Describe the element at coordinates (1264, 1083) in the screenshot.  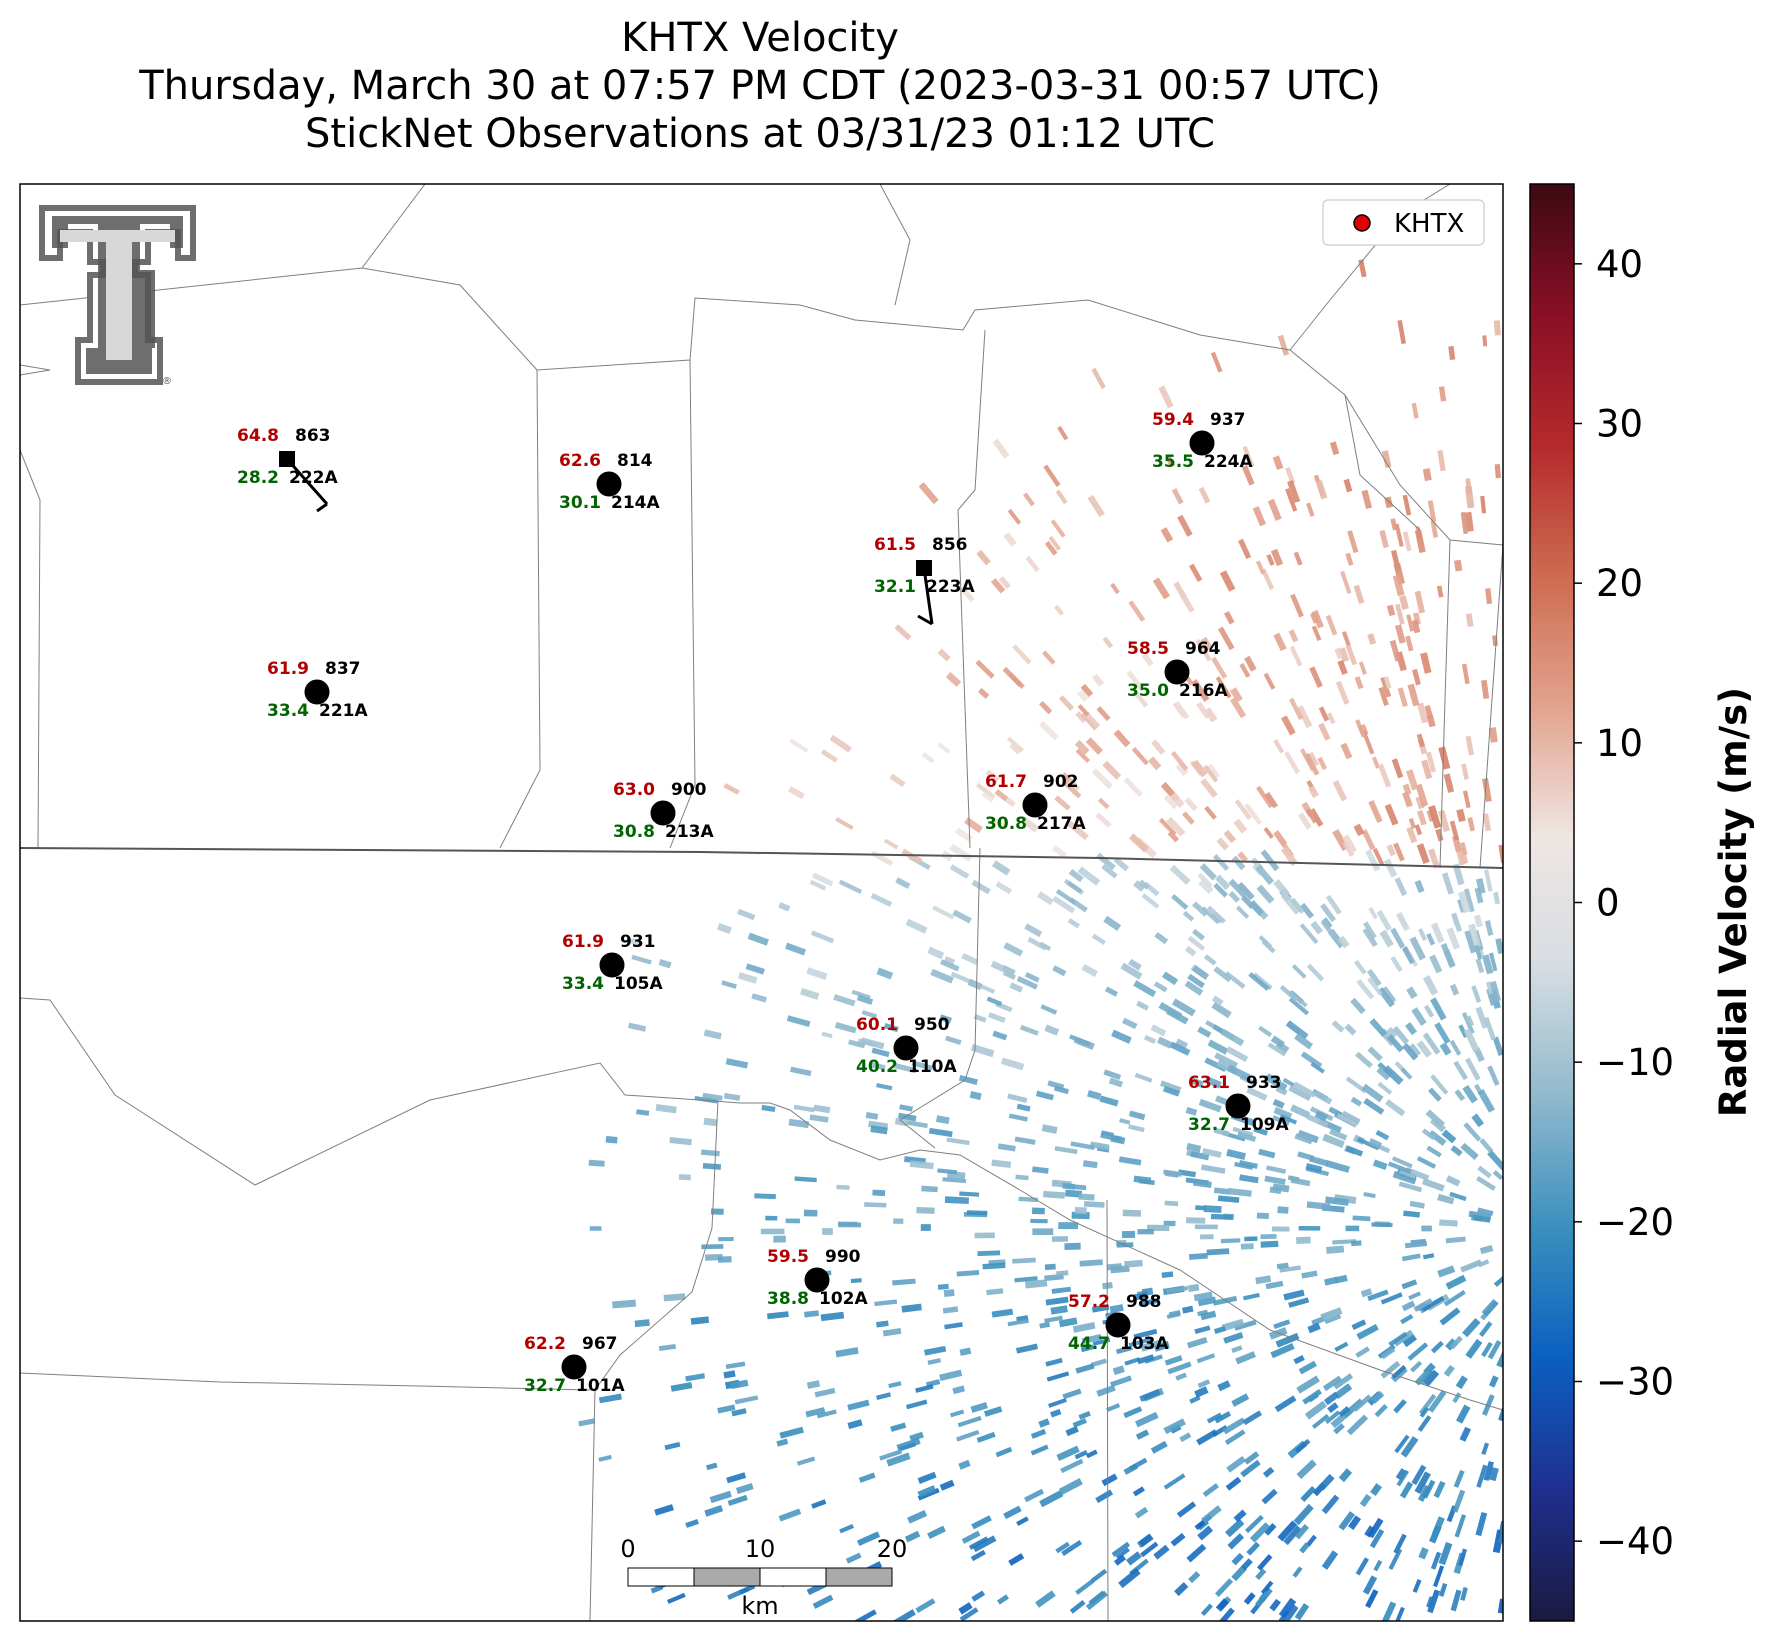
I see `station-pressure: 933` at that location.